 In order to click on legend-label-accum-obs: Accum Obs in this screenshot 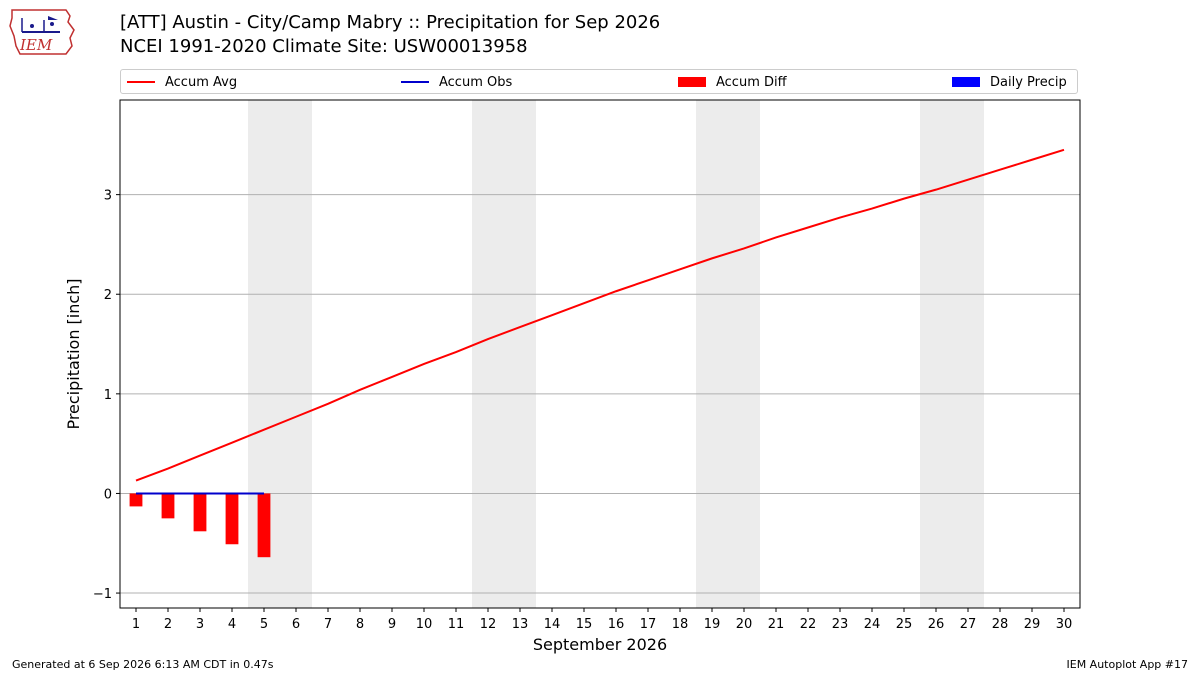, I will do `click(476, 82)`.